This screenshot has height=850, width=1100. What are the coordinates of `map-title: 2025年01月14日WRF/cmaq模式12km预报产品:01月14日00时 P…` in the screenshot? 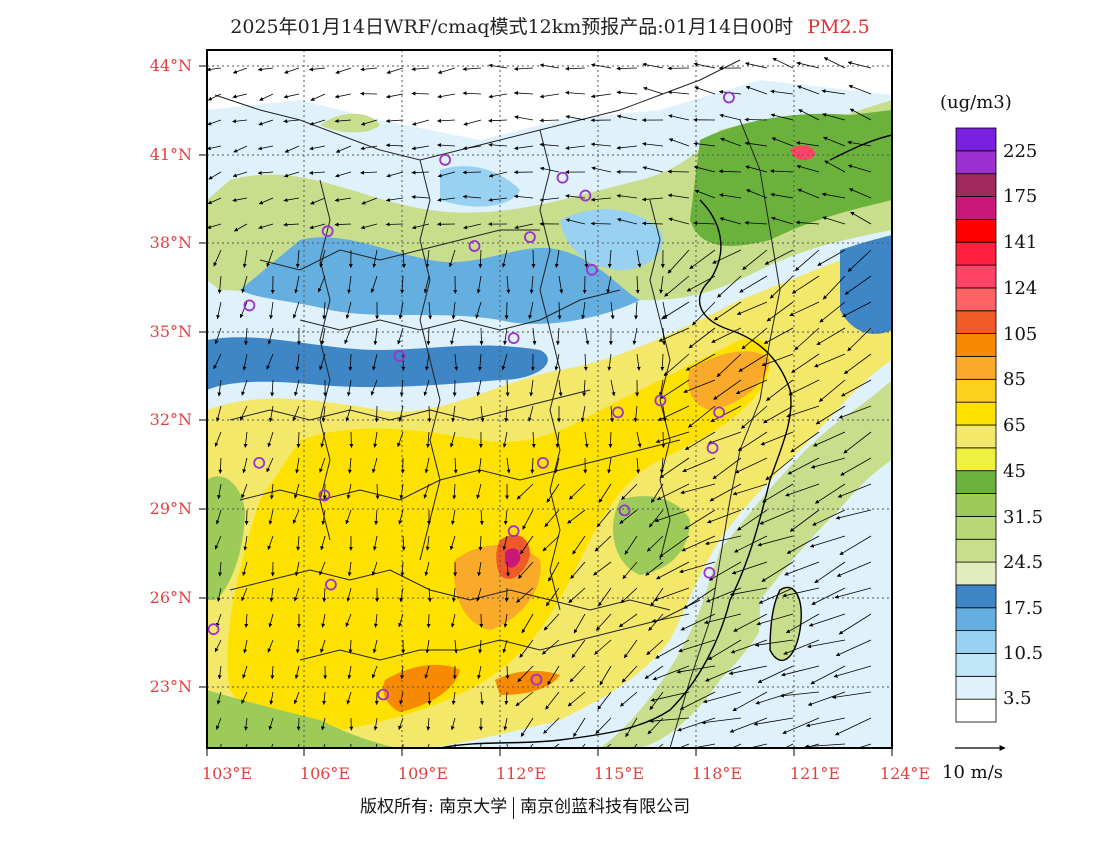 It's located at (550, 25).